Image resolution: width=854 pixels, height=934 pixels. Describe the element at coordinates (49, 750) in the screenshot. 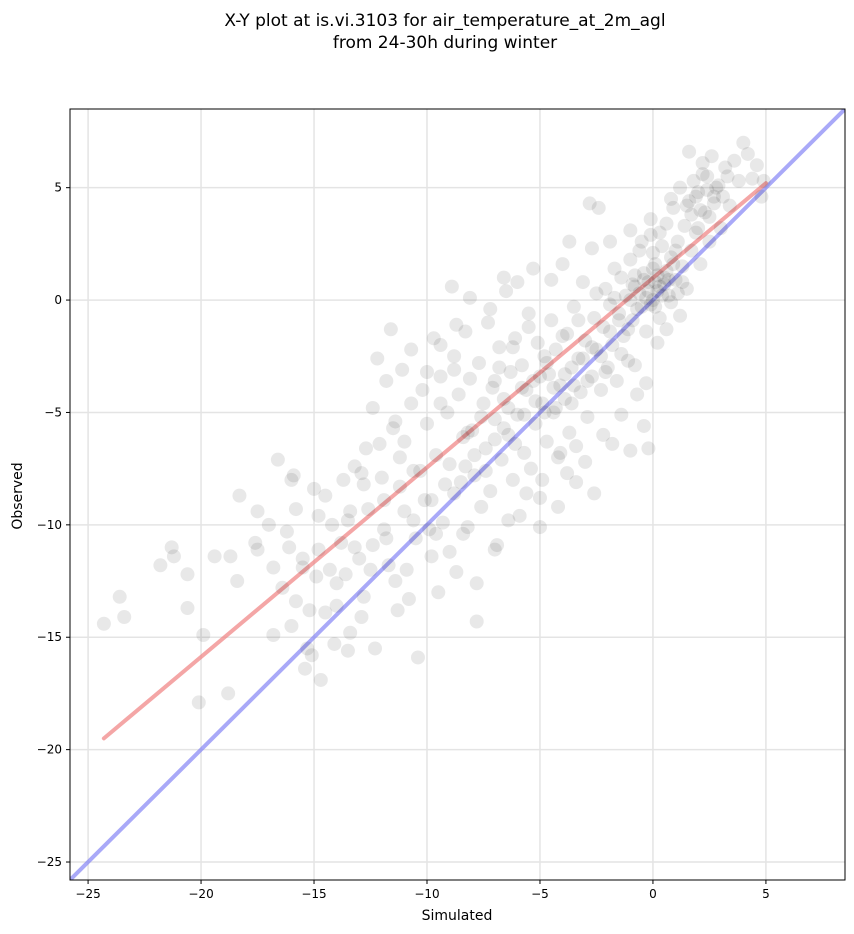

I see `y-tick-label: −20` at that location.